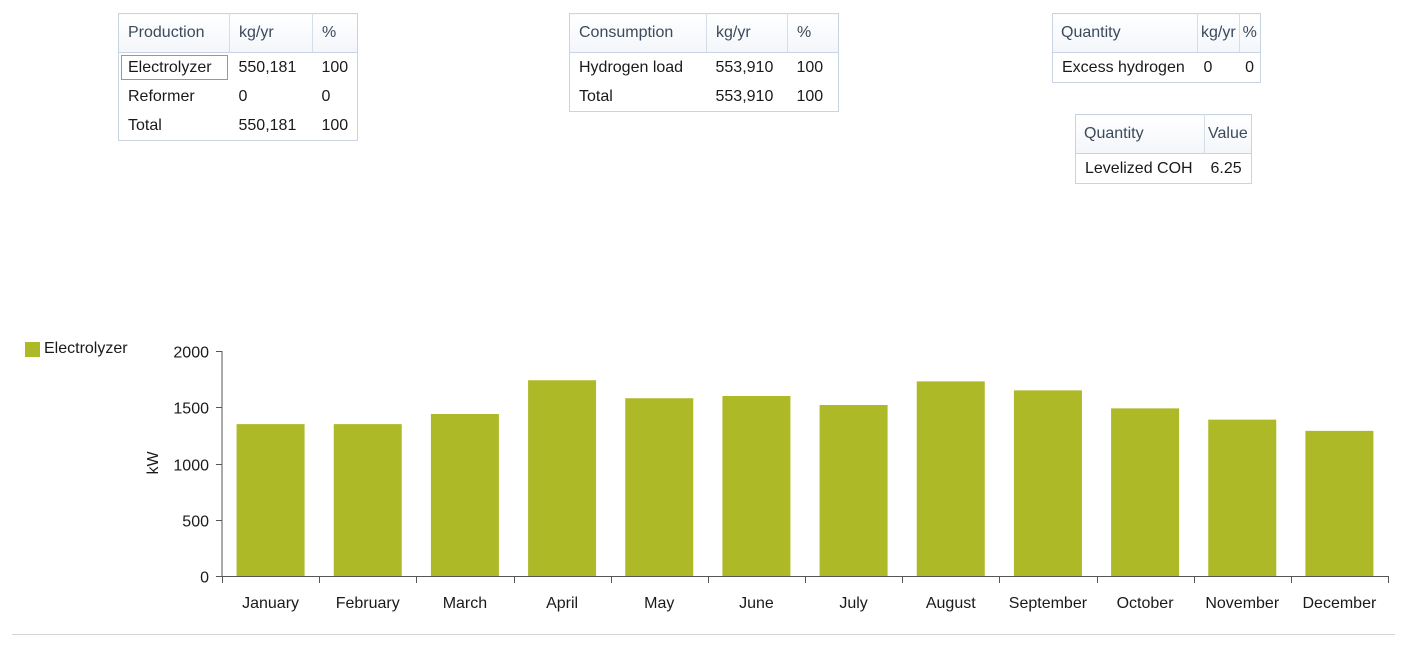 The width and height of the screenshot is (1407, 647). Describe the element at coordinates (1340, 603) in the screenshot. I see `x-tick-label: December` at that location.